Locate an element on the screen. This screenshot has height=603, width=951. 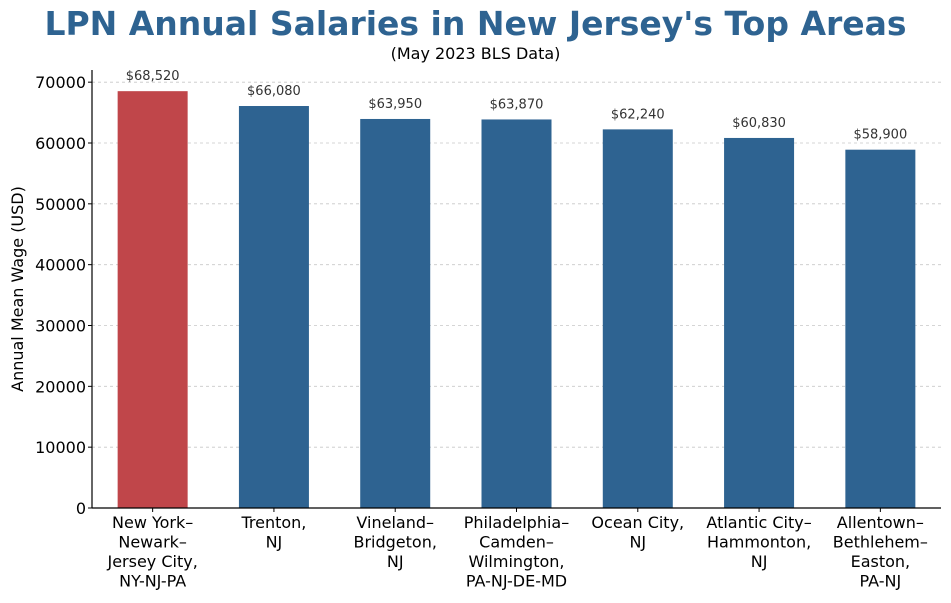
x-tick-label: Allentown– Bethlehem– Easton, PA-NJ is located at coordinates (880, 552).